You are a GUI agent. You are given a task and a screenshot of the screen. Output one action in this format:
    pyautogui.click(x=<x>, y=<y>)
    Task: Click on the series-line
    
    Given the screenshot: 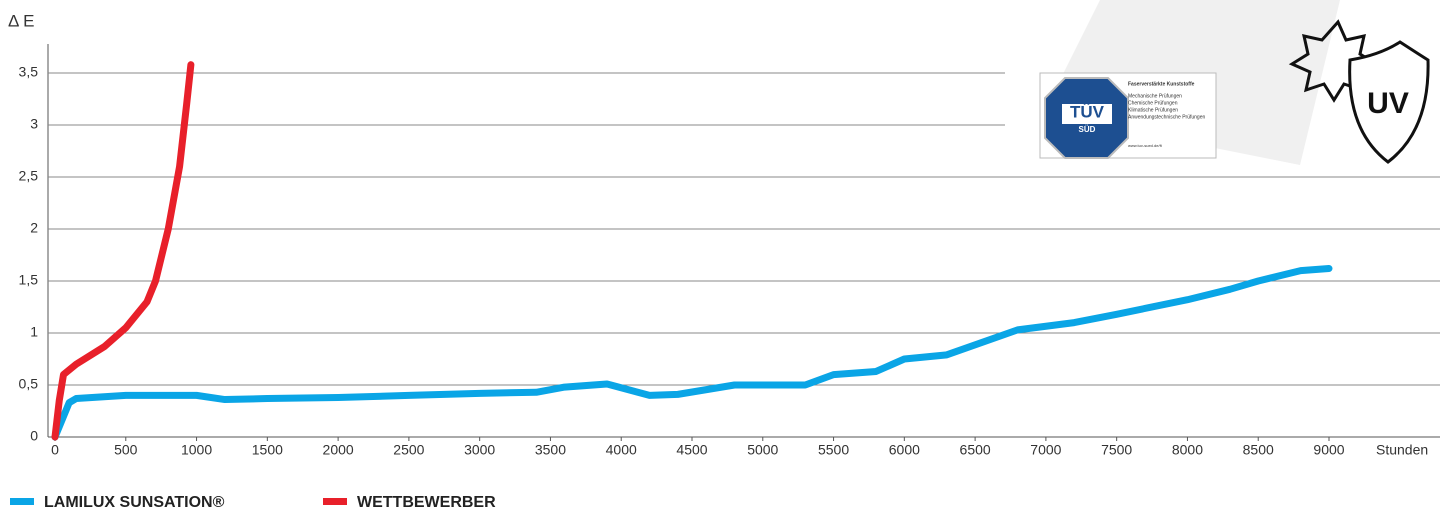 What is the action you would take?
    pyautogui.click(x=123, y=251)
    